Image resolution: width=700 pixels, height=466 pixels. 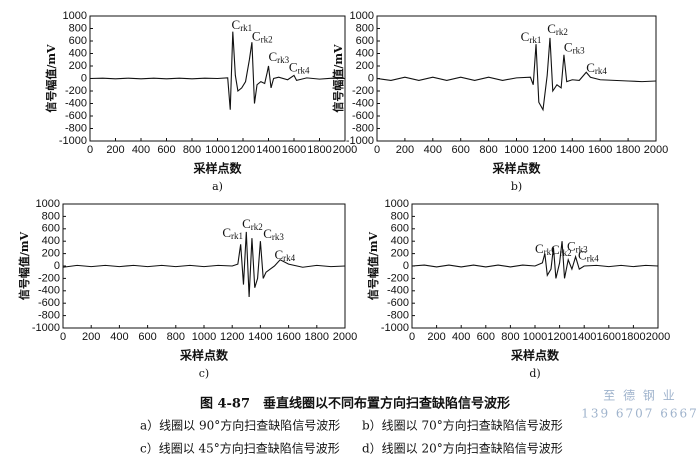 What do you see at coordinates (260, 337) in the screenshot?
I see `x-tick-label: 1400` at bounding box center [260, 337].